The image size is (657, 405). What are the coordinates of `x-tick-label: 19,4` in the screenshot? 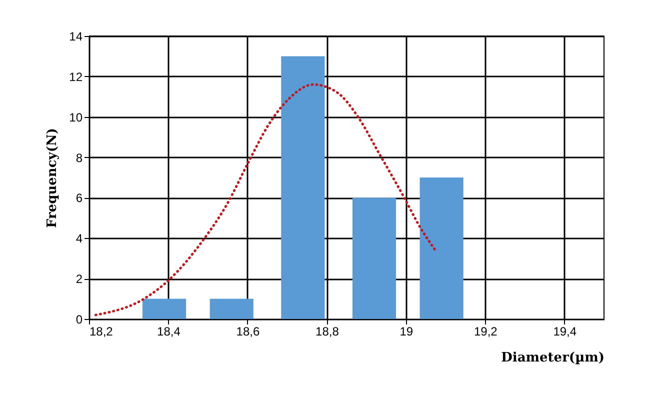 It's located at (565, 331).